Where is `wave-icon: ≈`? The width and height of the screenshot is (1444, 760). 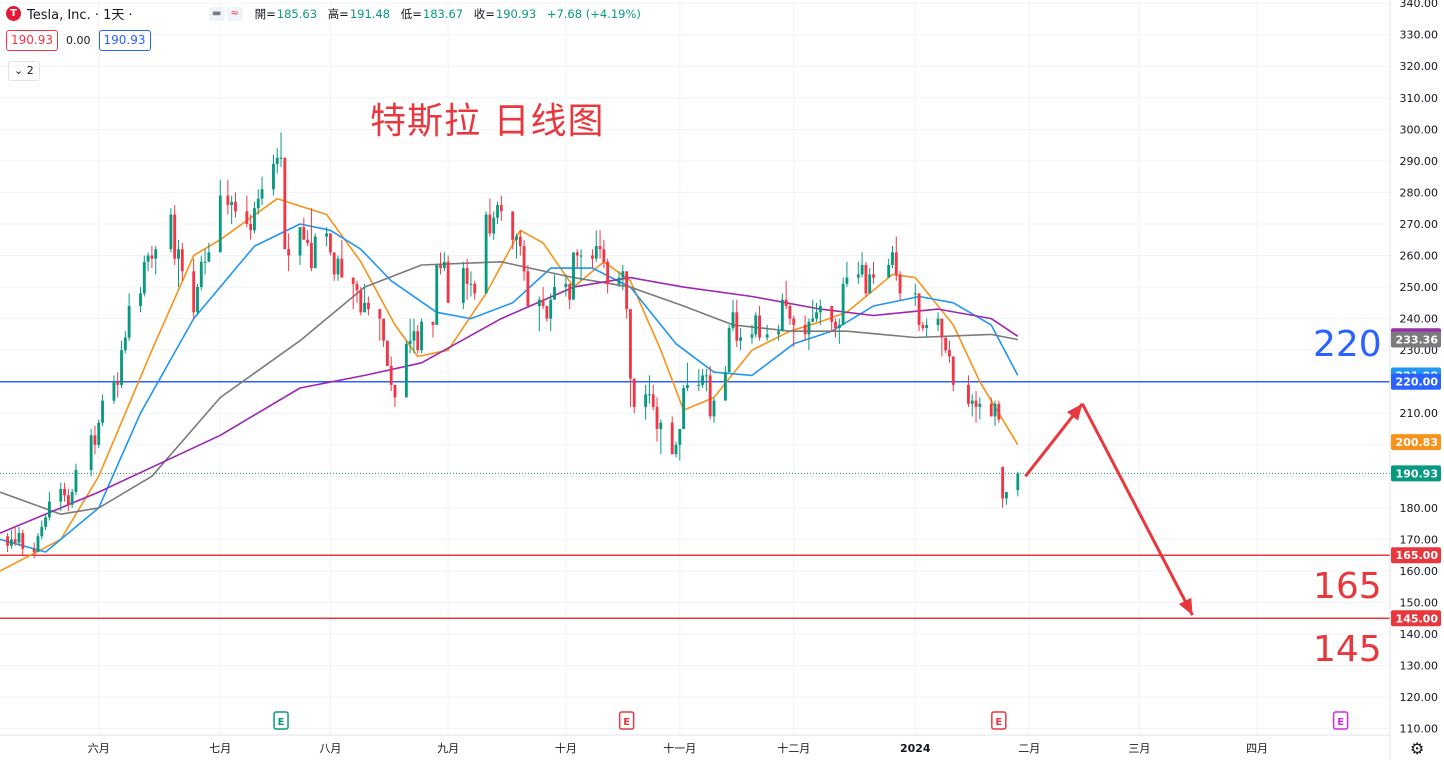 wave-icon: ≈ is located at coordinates (234, 13).